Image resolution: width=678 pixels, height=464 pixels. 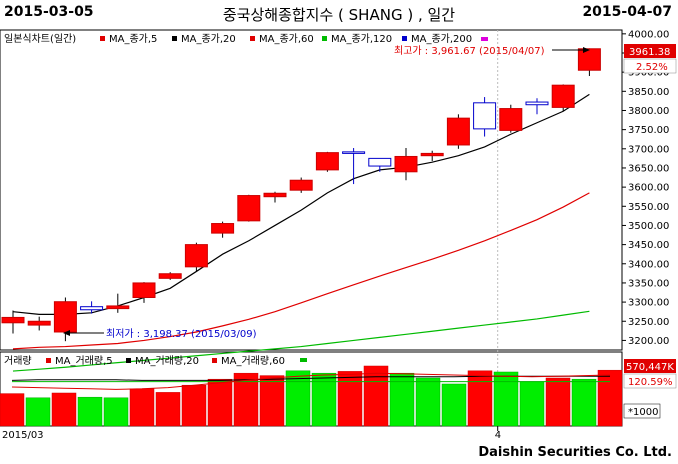 What do you see at coordinates (160, 334) in the screenshot?
I see `low-annotation: 최저가 : 3,198.37 (2015/03/09)` at bounding box center [160, 334].